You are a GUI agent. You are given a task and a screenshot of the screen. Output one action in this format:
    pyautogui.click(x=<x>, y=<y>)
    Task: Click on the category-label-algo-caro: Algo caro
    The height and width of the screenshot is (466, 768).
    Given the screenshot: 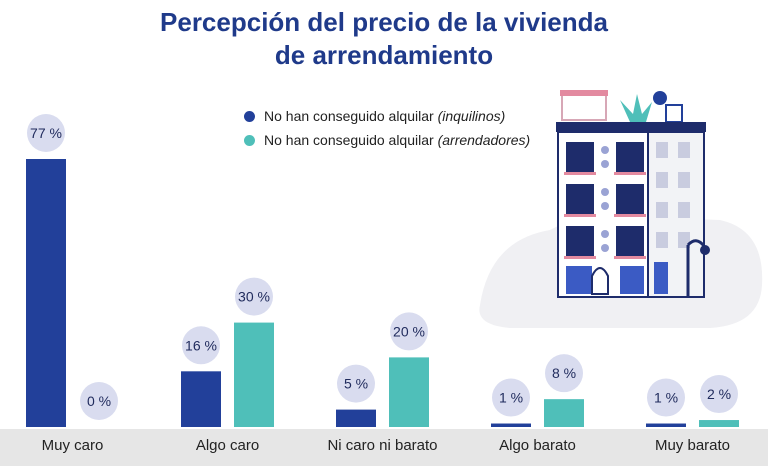 What is the action you would take?
    pyautogui.click(x=227, y=445)
    